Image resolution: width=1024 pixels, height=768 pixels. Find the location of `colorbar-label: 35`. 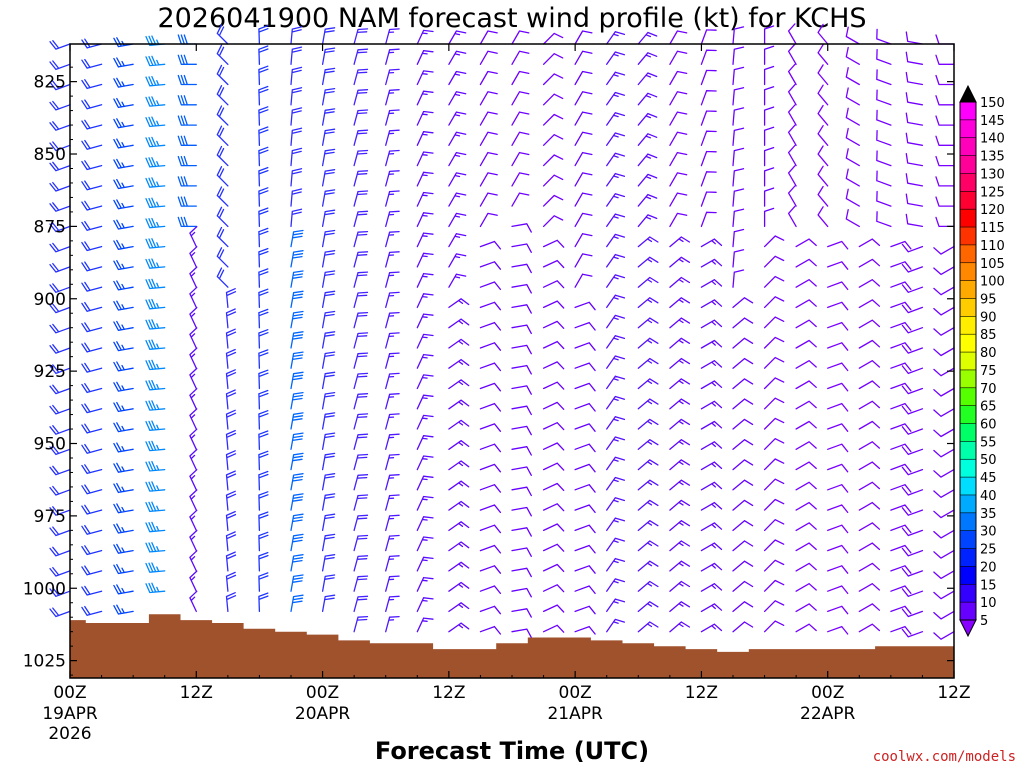

colorbar-label: 35 is located at coordinates (988, 514).